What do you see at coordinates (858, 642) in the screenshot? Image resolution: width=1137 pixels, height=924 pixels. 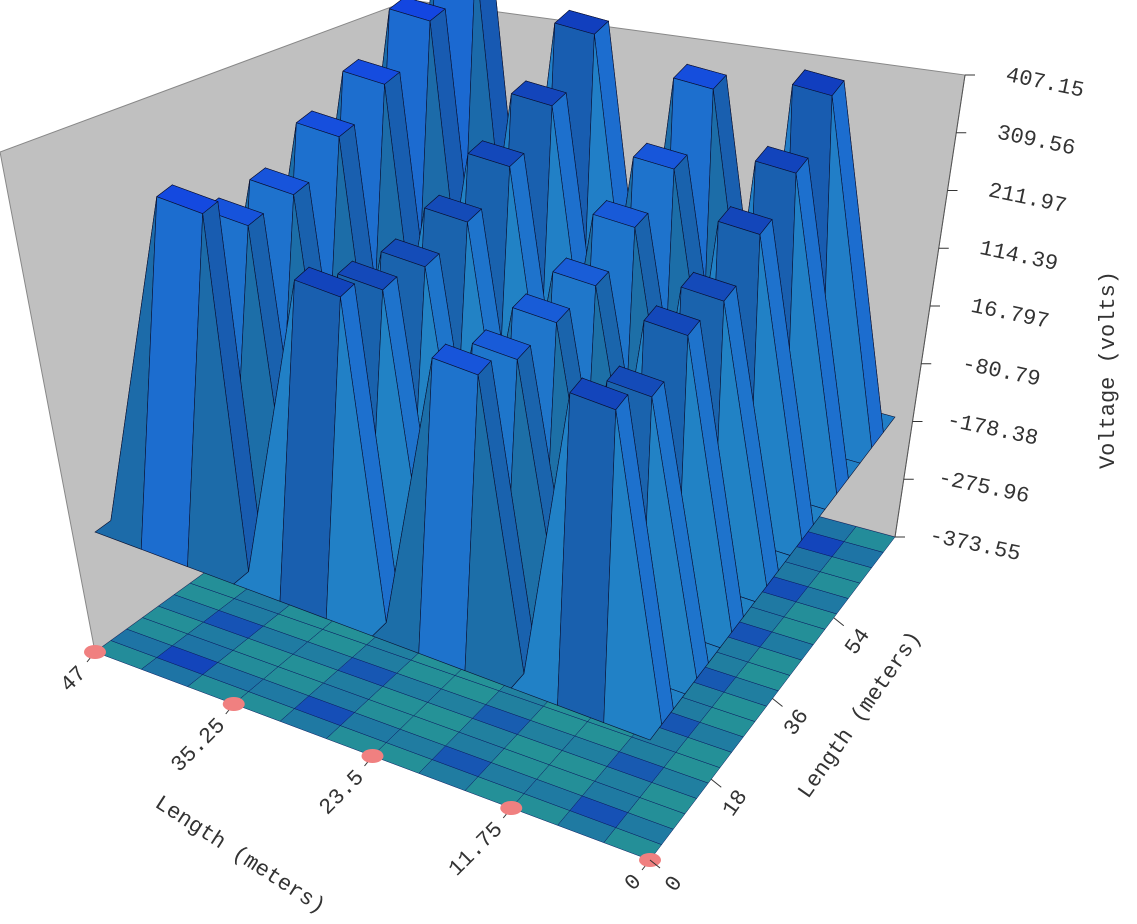 I see `y-tick-label: 54` at bounding box center [858, 642].